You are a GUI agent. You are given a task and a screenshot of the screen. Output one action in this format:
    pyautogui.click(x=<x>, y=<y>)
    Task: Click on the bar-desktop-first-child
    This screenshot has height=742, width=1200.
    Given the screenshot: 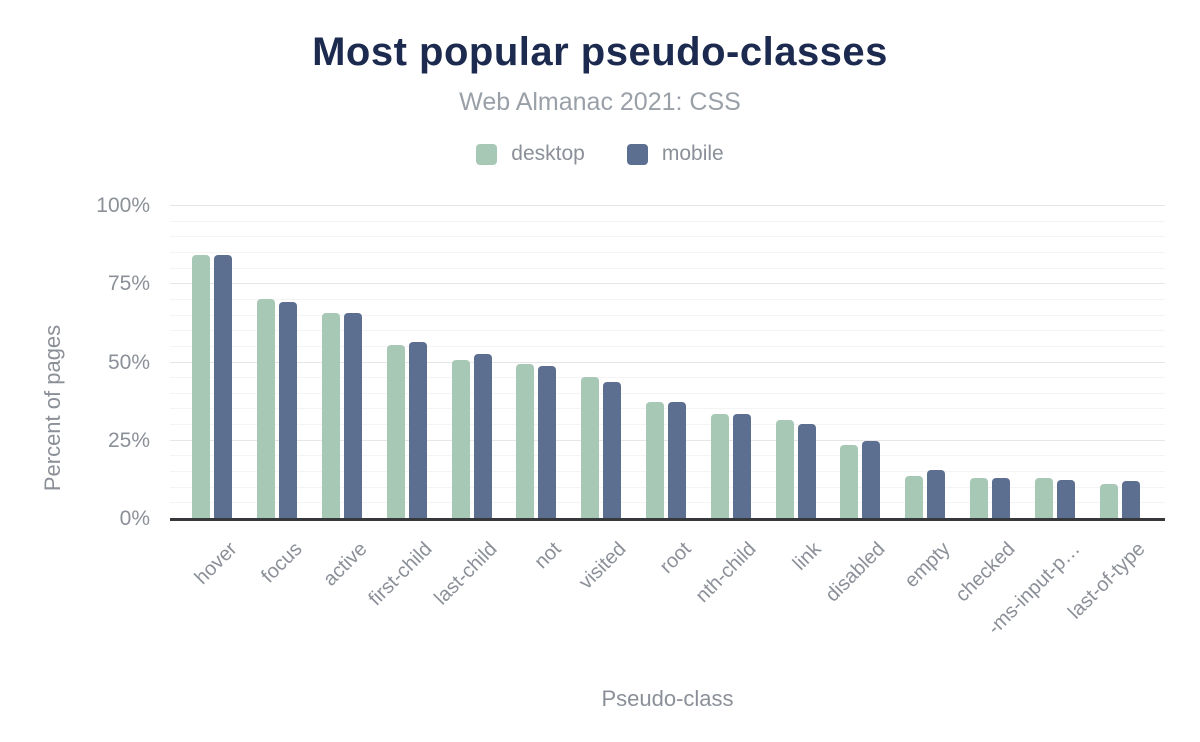 What is the action you would take?
    pyautogui.click(x=395, y=431)
    